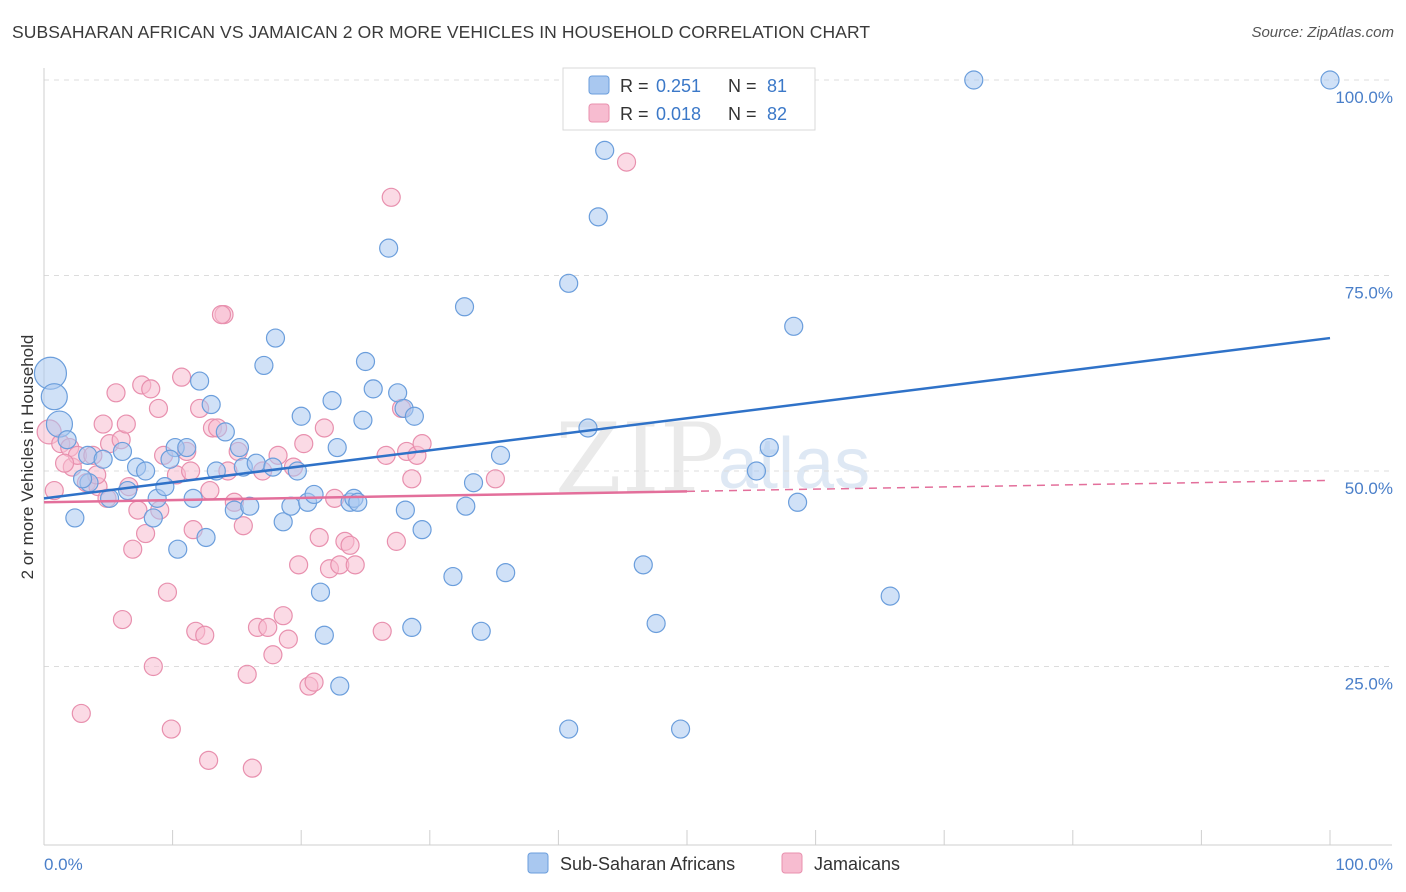  I want to click on legend-swatch-pink, so click(599, 113).